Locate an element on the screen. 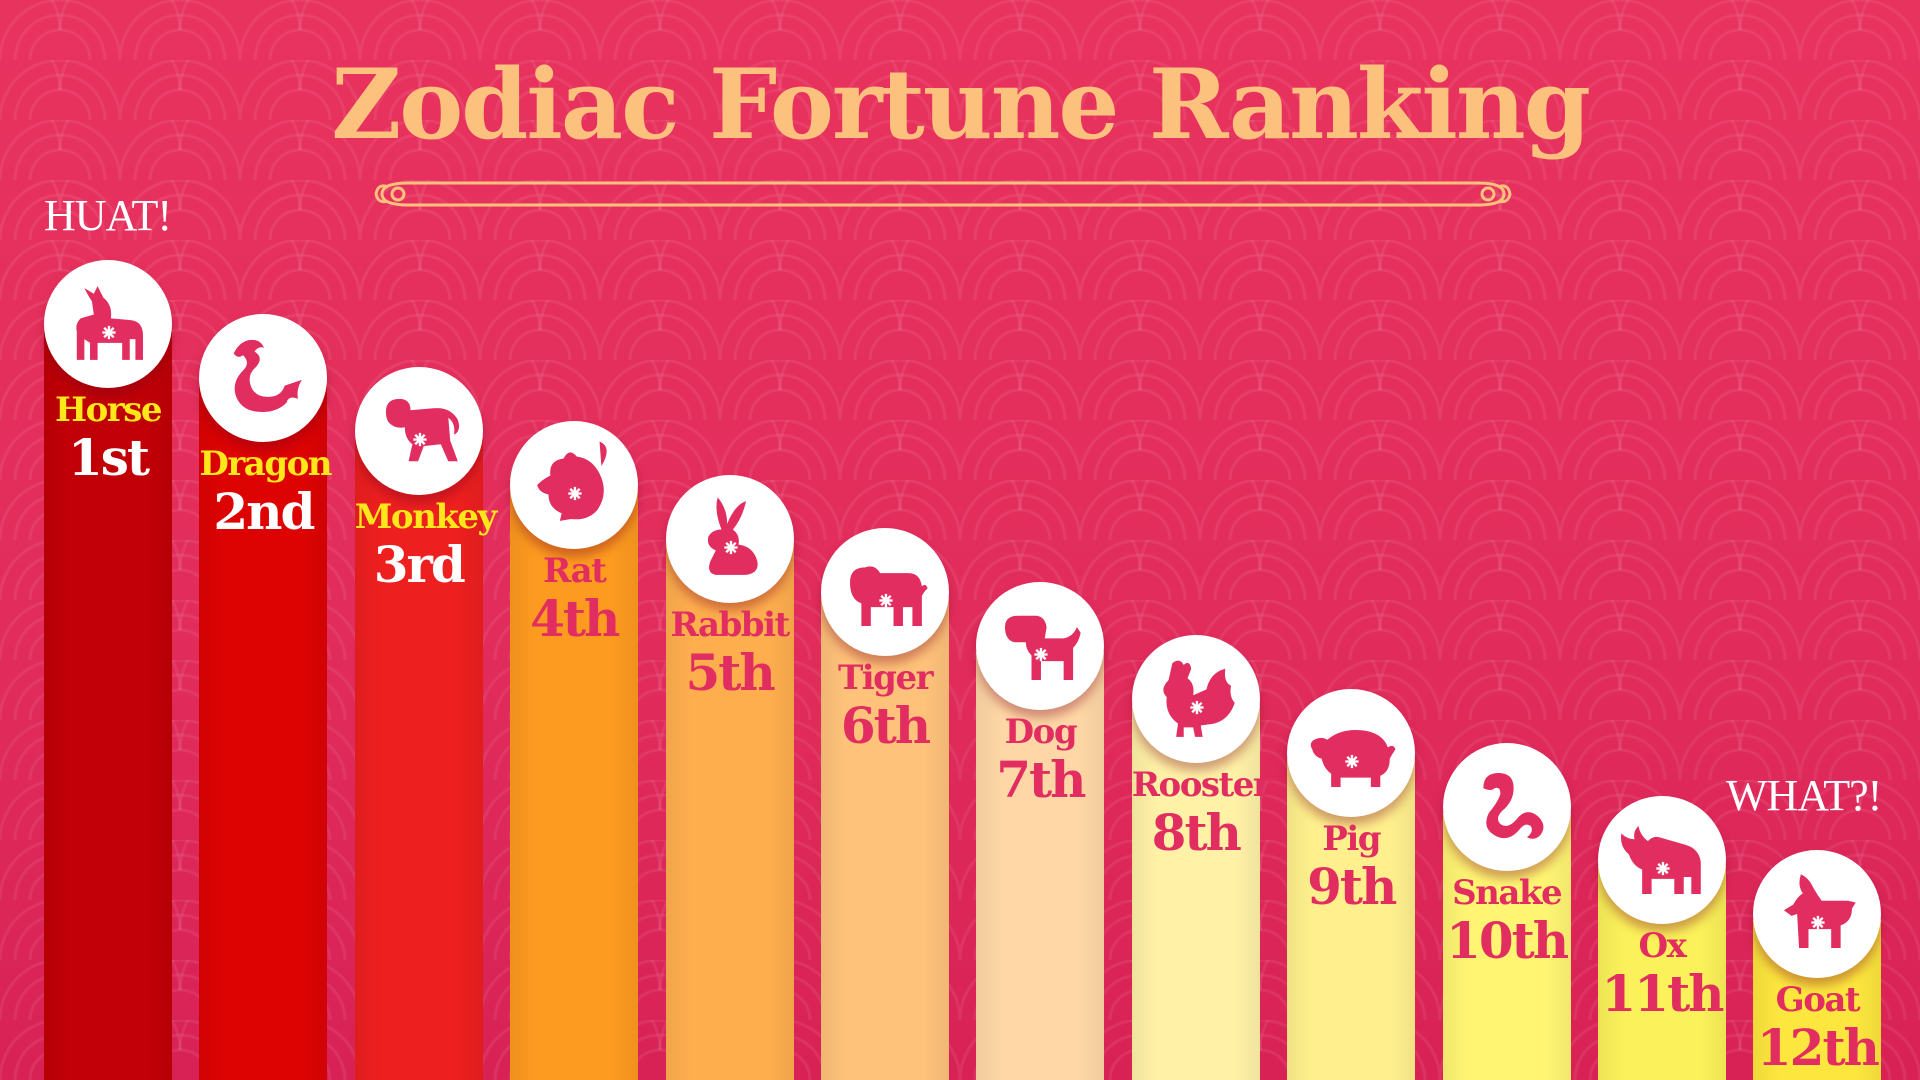 The image size is (1920, 1080). rooster-icon is located at coordinates (1199, 699).